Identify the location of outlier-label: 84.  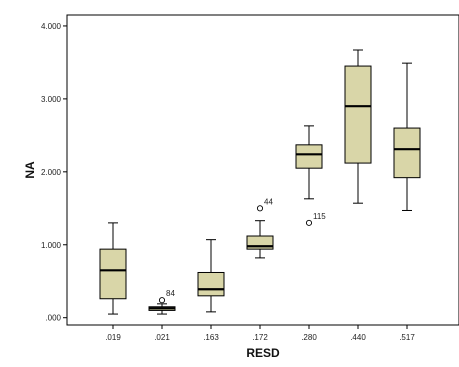
(170, 293).